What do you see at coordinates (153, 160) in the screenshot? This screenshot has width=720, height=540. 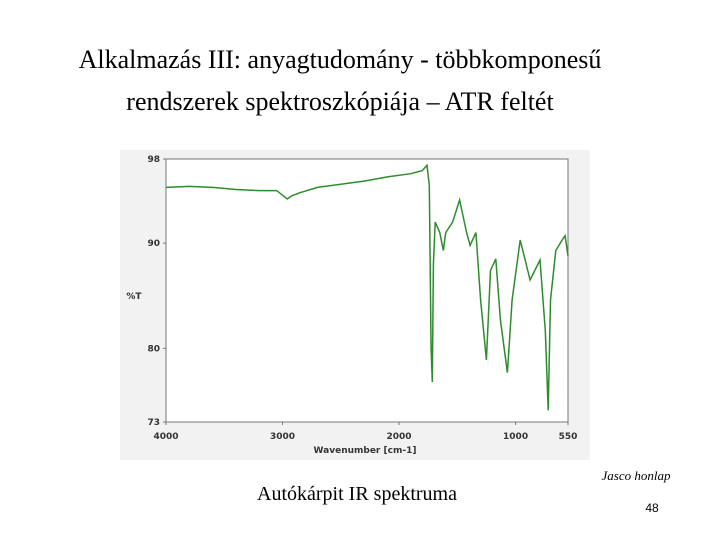 I see `y-tick-label: 98` at bounding box center [153, 160].